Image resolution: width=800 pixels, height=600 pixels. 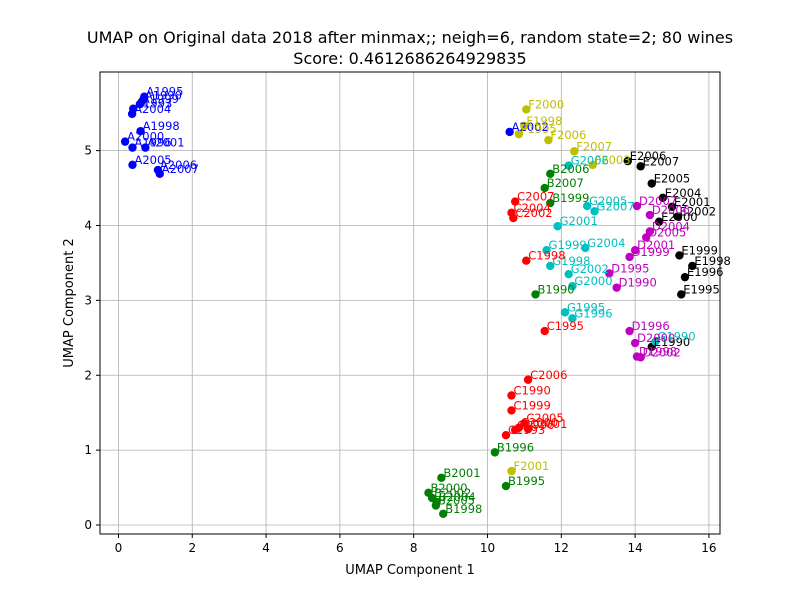 I want to click on point-label: G2006, so click(x=590, y=161).